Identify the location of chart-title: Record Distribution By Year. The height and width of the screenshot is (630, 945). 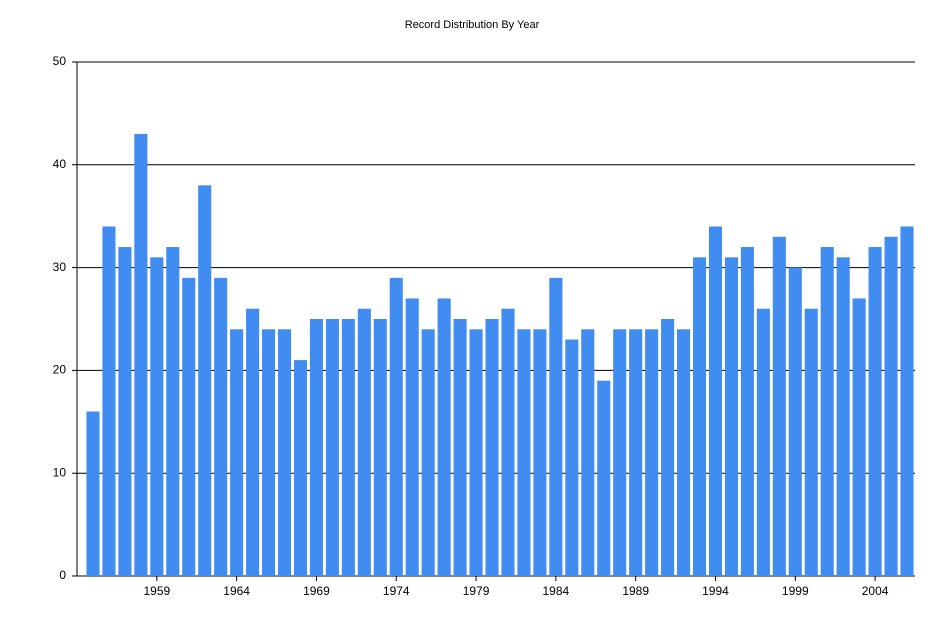
(472, 25).